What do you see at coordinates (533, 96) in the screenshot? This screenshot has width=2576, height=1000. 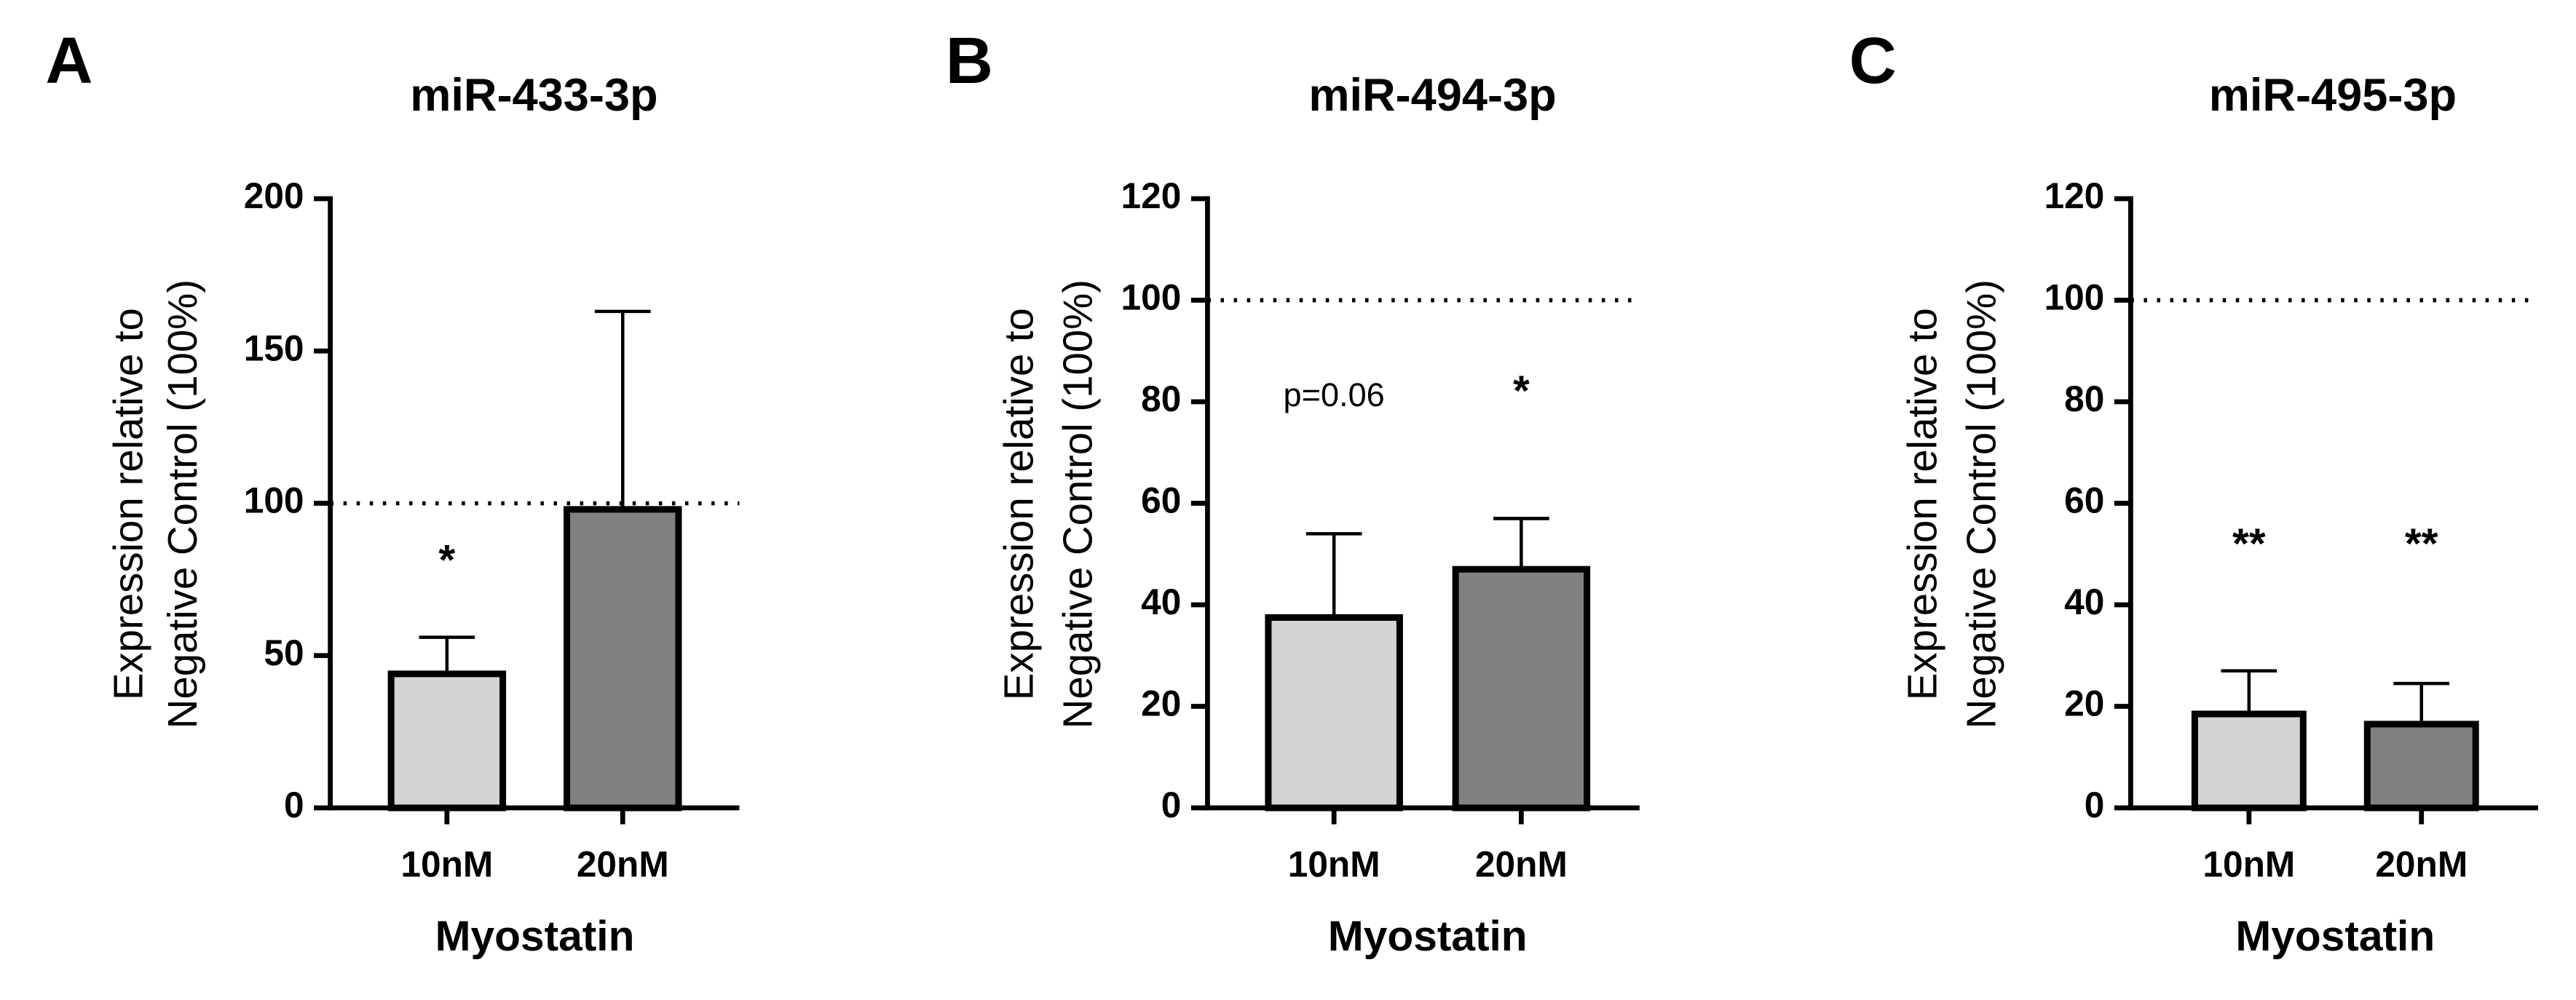 I see `chart-title: miR-433-3p` at bounding box center [533, 96].